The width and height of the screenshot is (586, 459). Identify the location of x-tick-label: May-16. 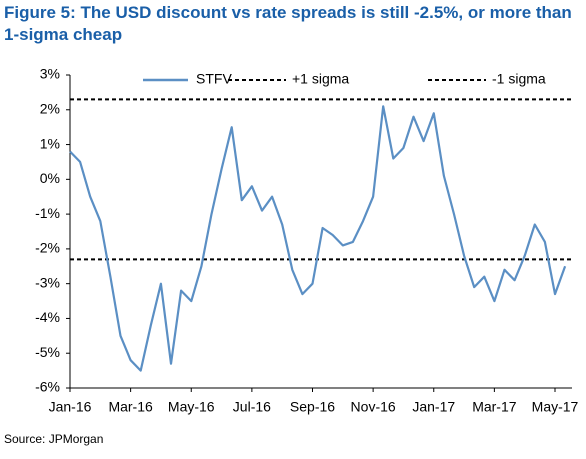
(191, 407).